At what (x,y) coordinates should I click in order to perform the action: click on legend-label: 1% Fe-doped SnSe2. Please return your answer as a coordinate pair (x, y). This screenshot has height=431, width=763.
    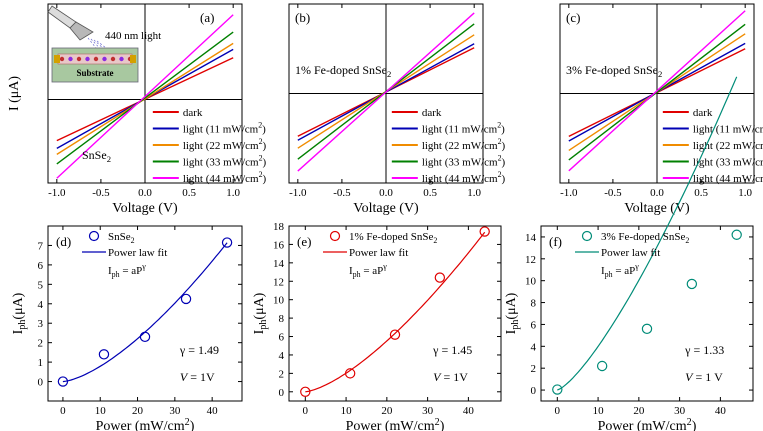
    Looking at the image, I should click on (393, 238).